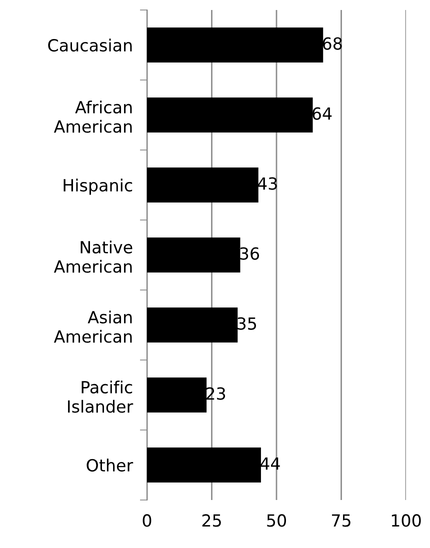  What do you see at coordinates (332, 43) in the screenshot?
I see `data-label: 68` at bounding box center [332, 43].